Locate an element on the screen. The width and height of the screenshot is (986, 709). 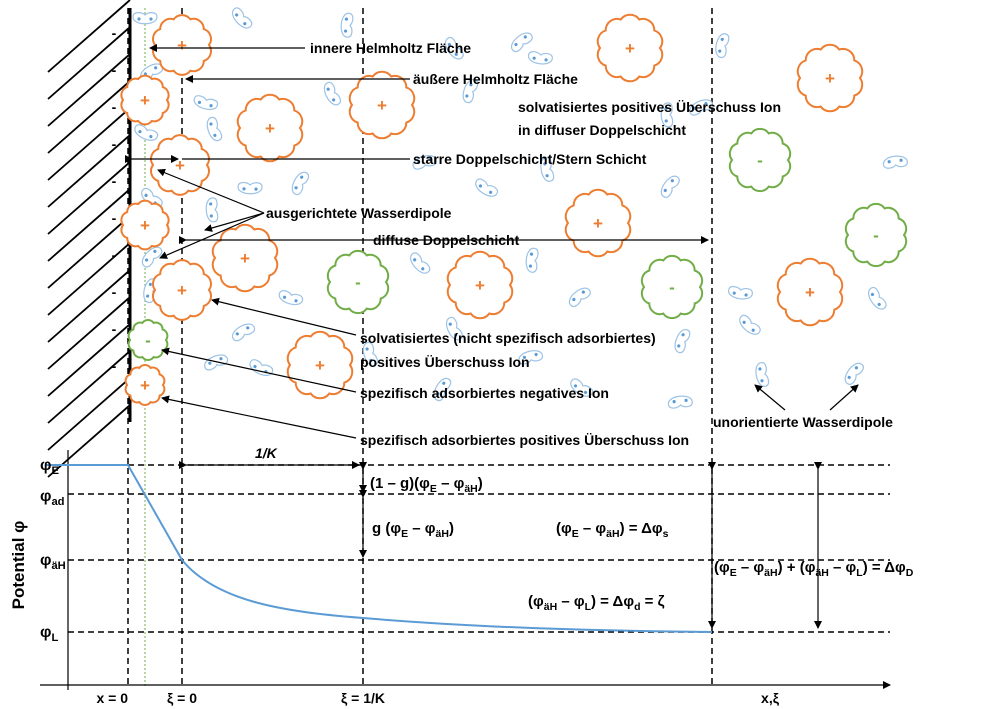
label: spezifisch adsorbiertes negatives Ion is located at coordinates (484, 393).